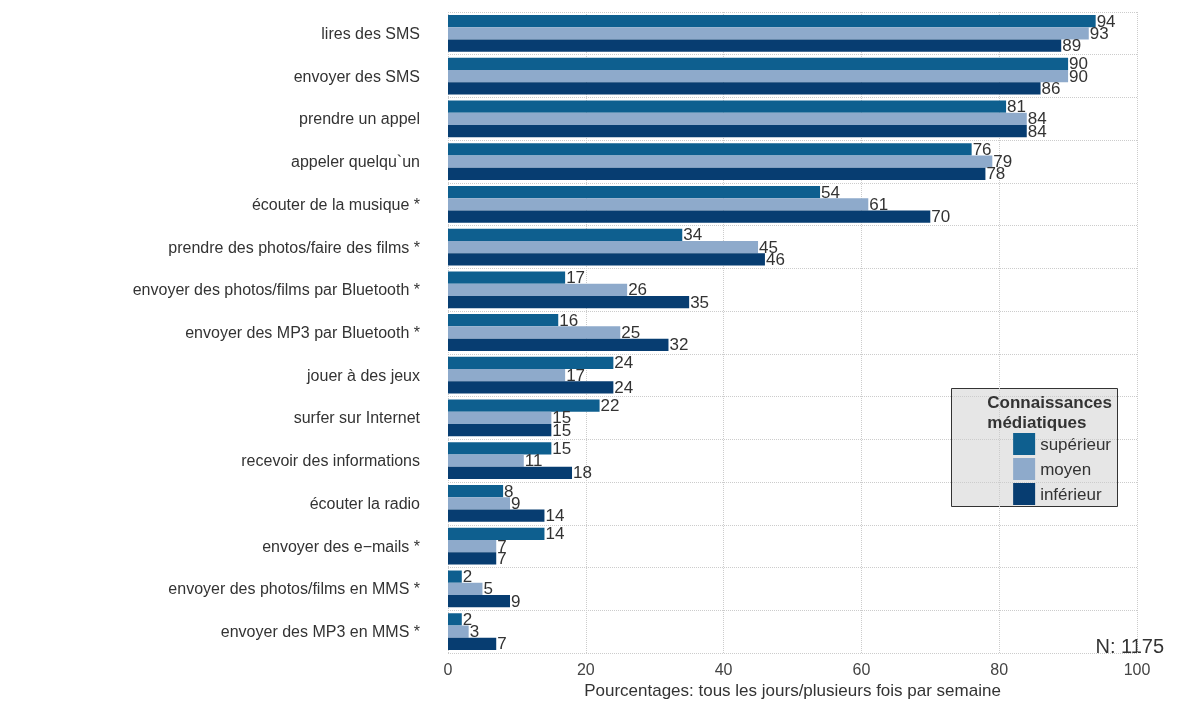 The image size is (1182, 713). What do you see at coordinates (335, 204) in the screenshot?
I see `y-tick-label: écouter de la musique *` at bounding box center [335, 204].